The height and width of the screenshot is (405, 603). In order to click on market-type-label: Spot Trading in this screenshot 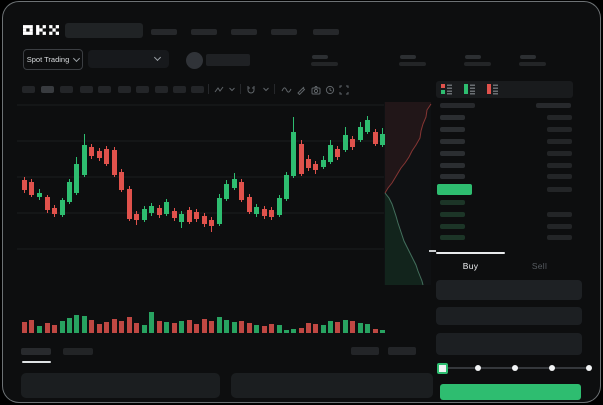, I will do `click(48, 59)`.